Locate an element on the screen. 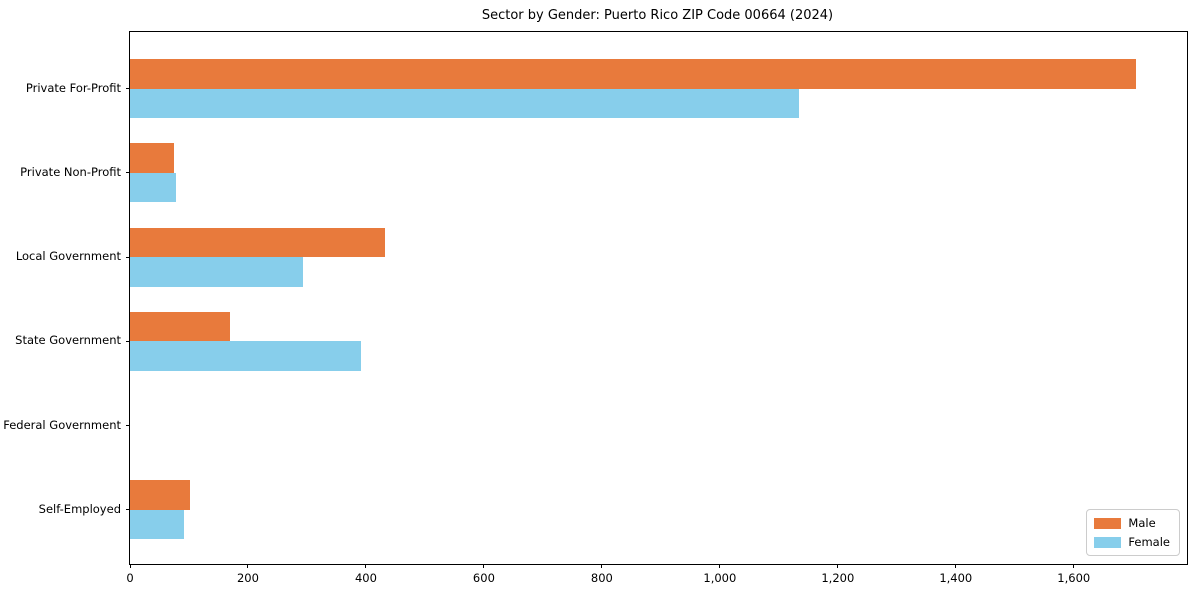 The width and height of the screenshot is (1200, 600). x-tick-label-800: 800 is located at coordinates (601, 578).